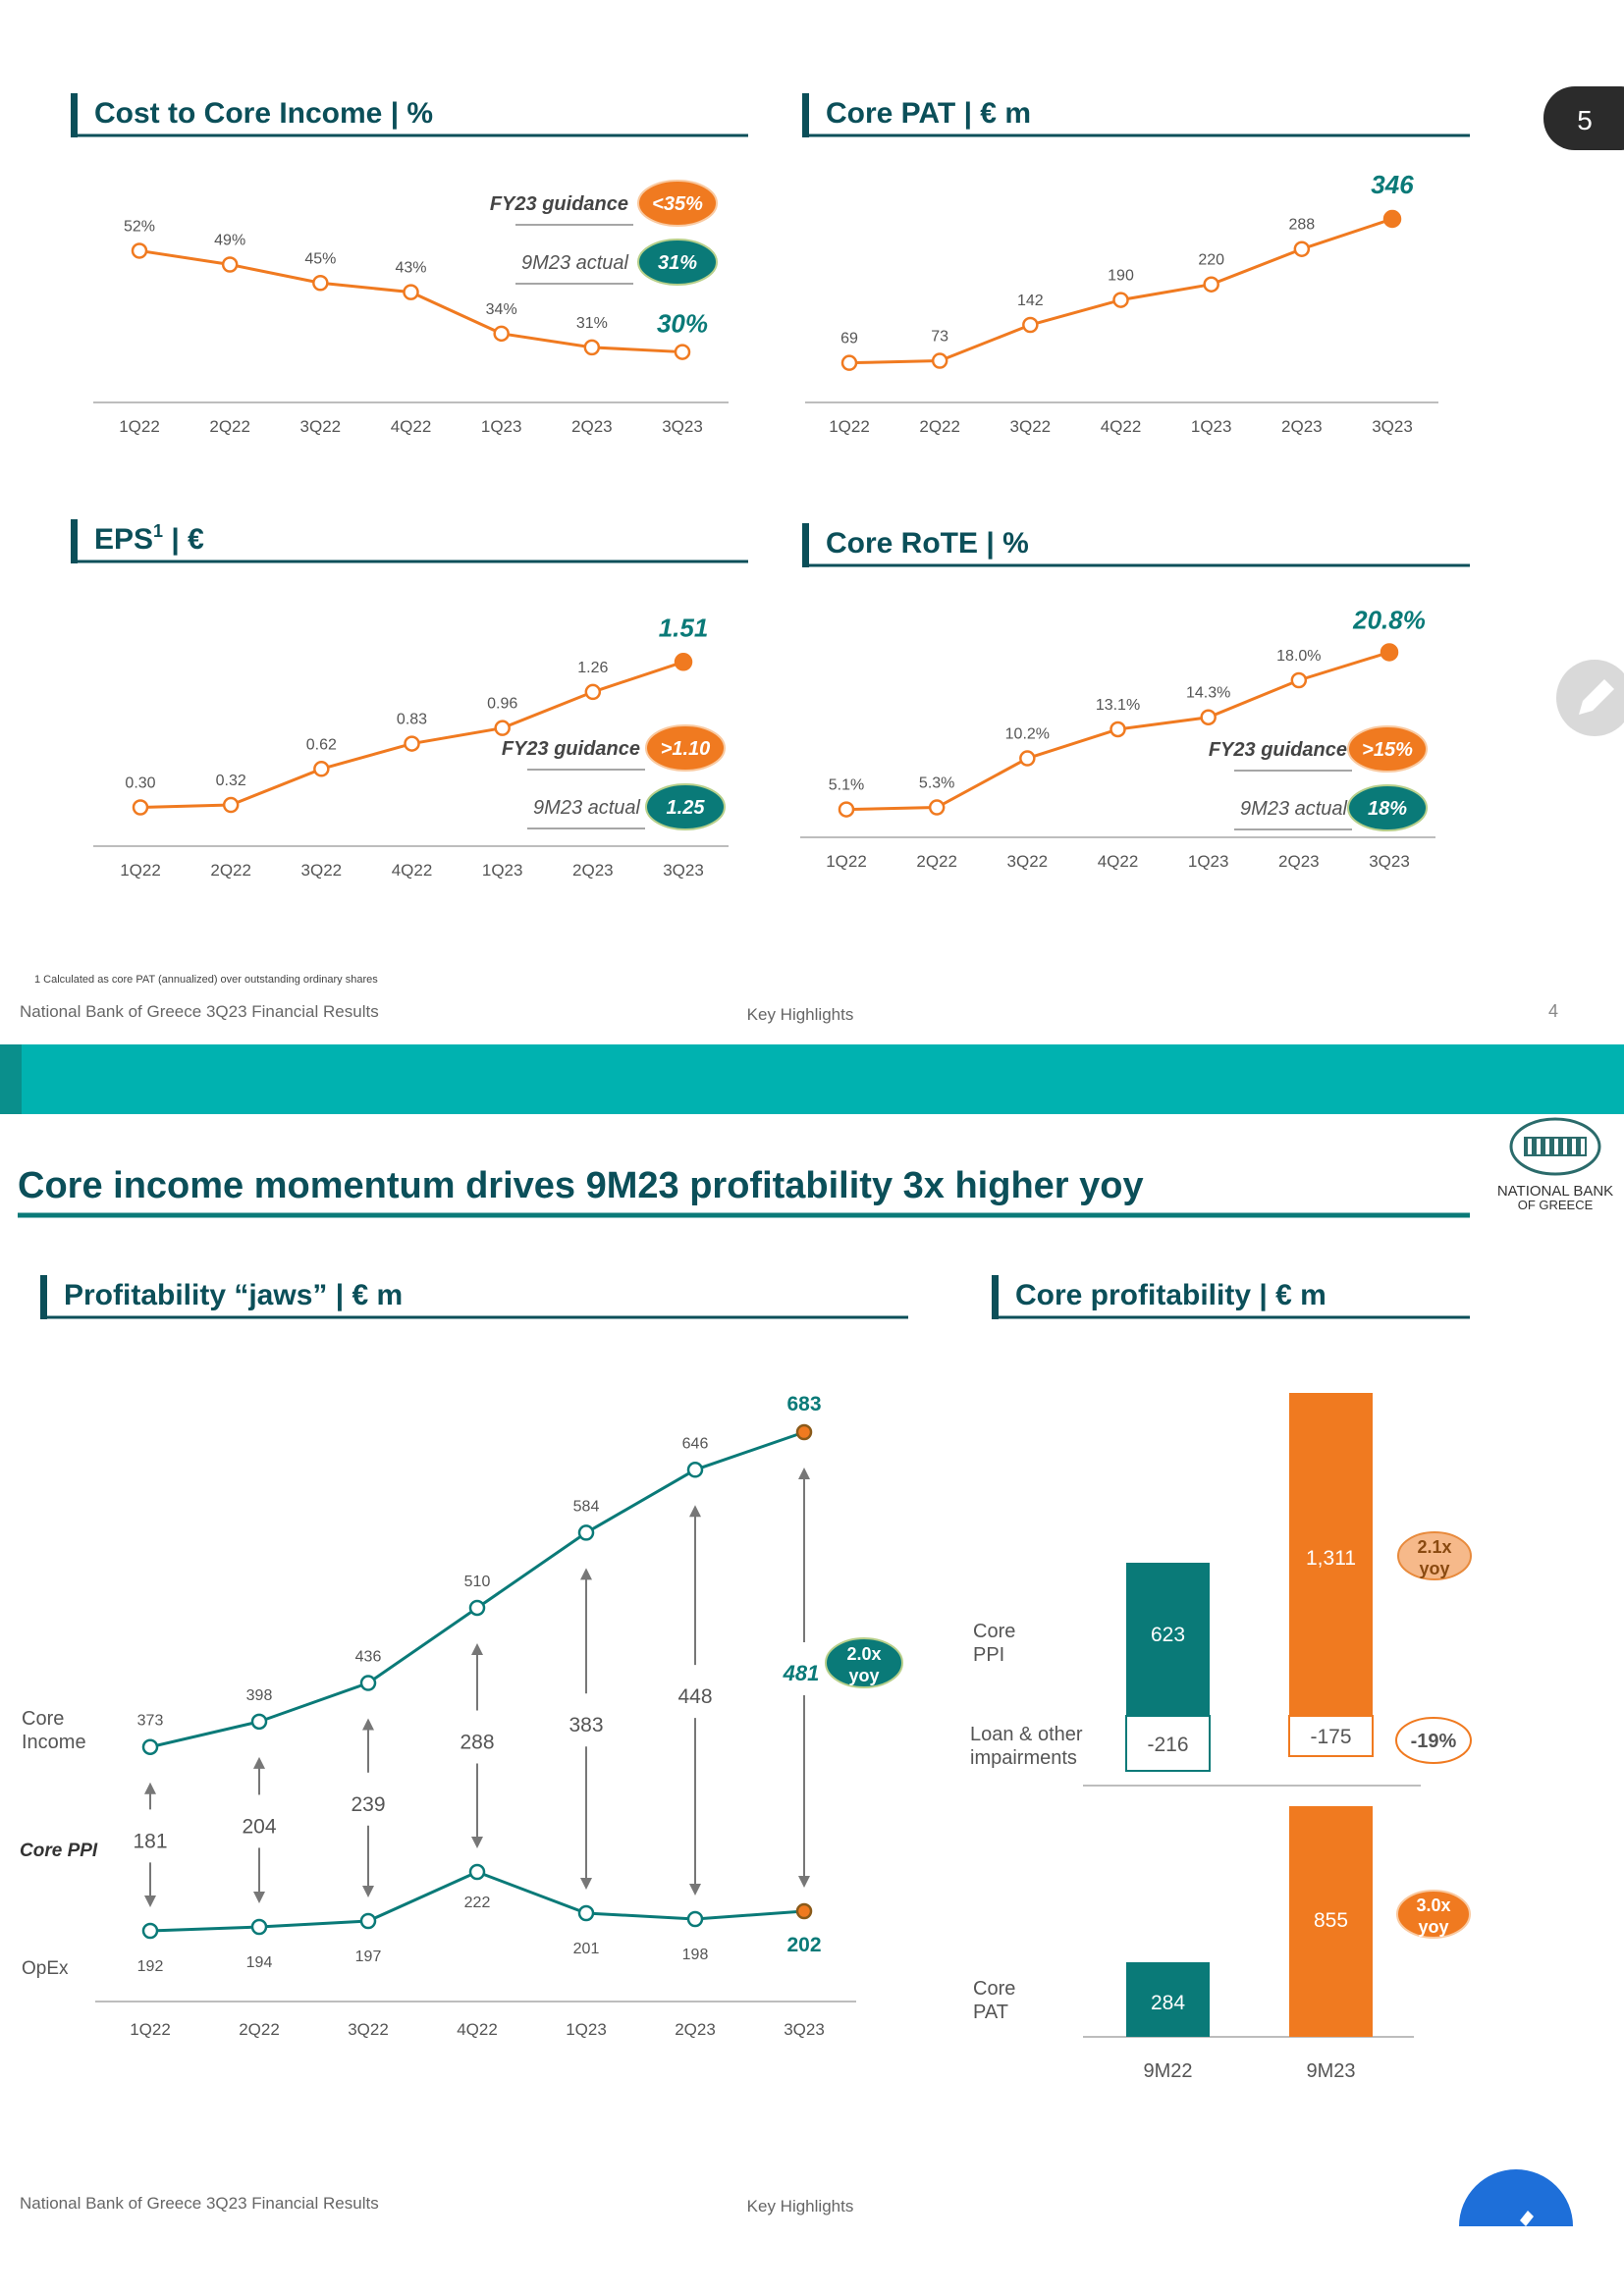 The width and height of the screenshot is (1624, 2296). I want to click on annotation-text: 9M23 actual, so click(587, 808).